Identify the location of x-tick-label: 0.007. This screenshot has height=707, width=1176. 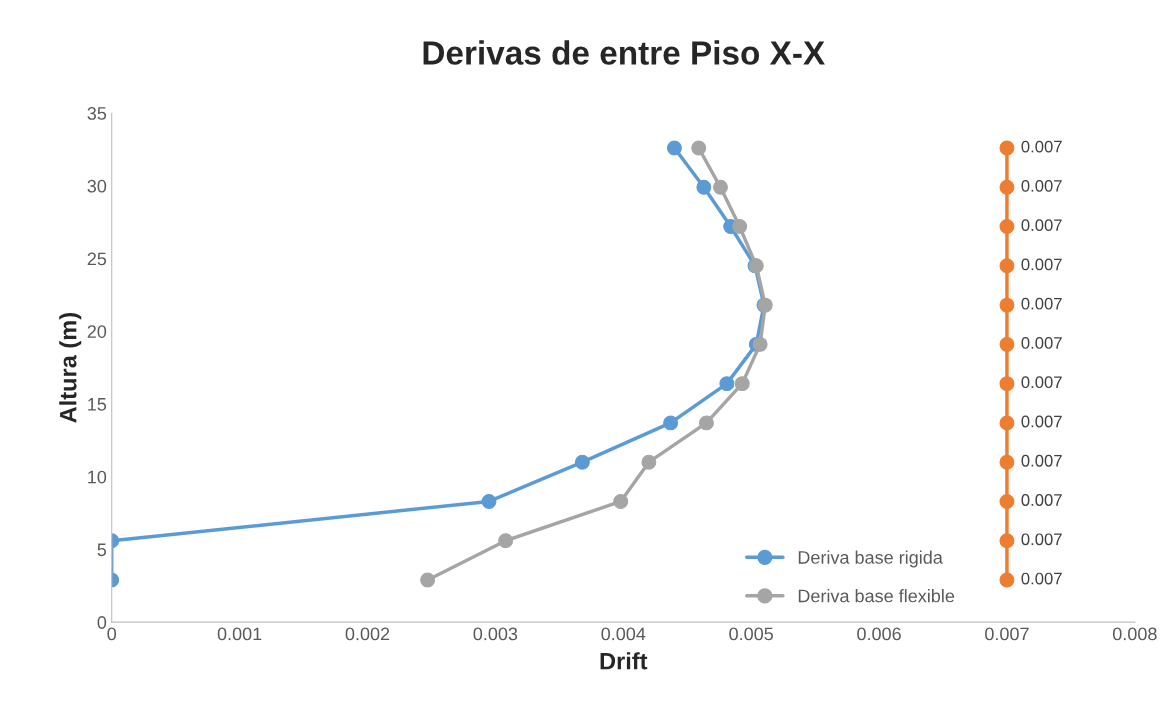
(1007, 634).